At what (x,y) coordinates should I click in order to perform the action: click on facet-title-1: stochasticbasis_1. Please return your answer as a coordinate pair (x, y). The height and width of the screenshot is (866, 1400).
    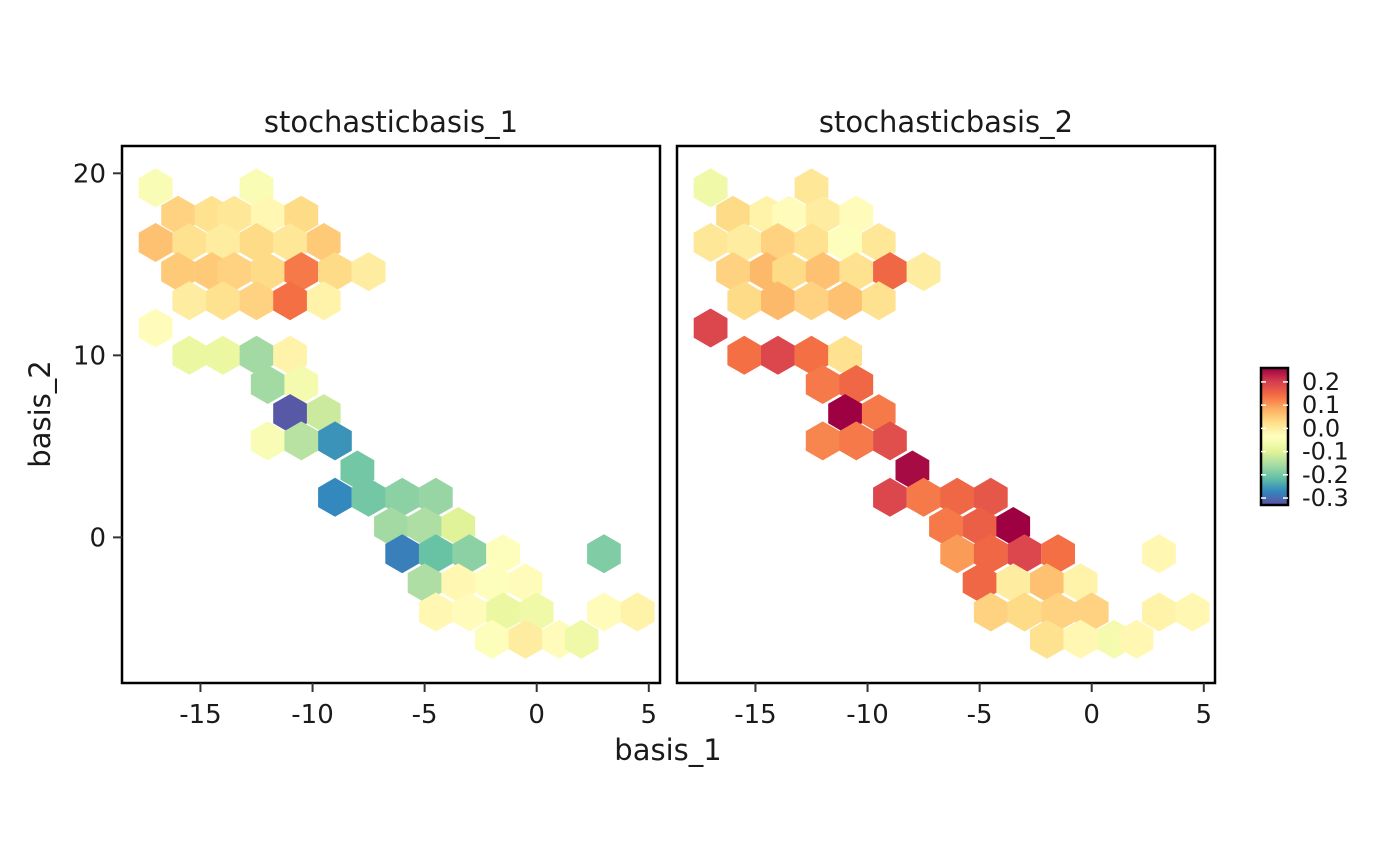
    Looking at the image, I should click on (391, 122).